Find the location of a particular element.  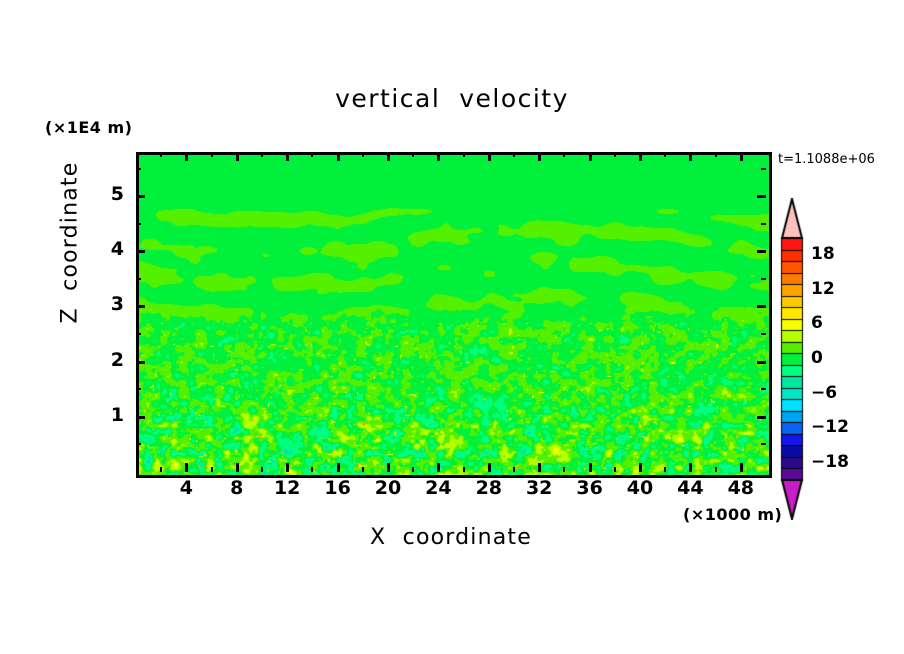

colorbar is located at coordinates (792, 359).